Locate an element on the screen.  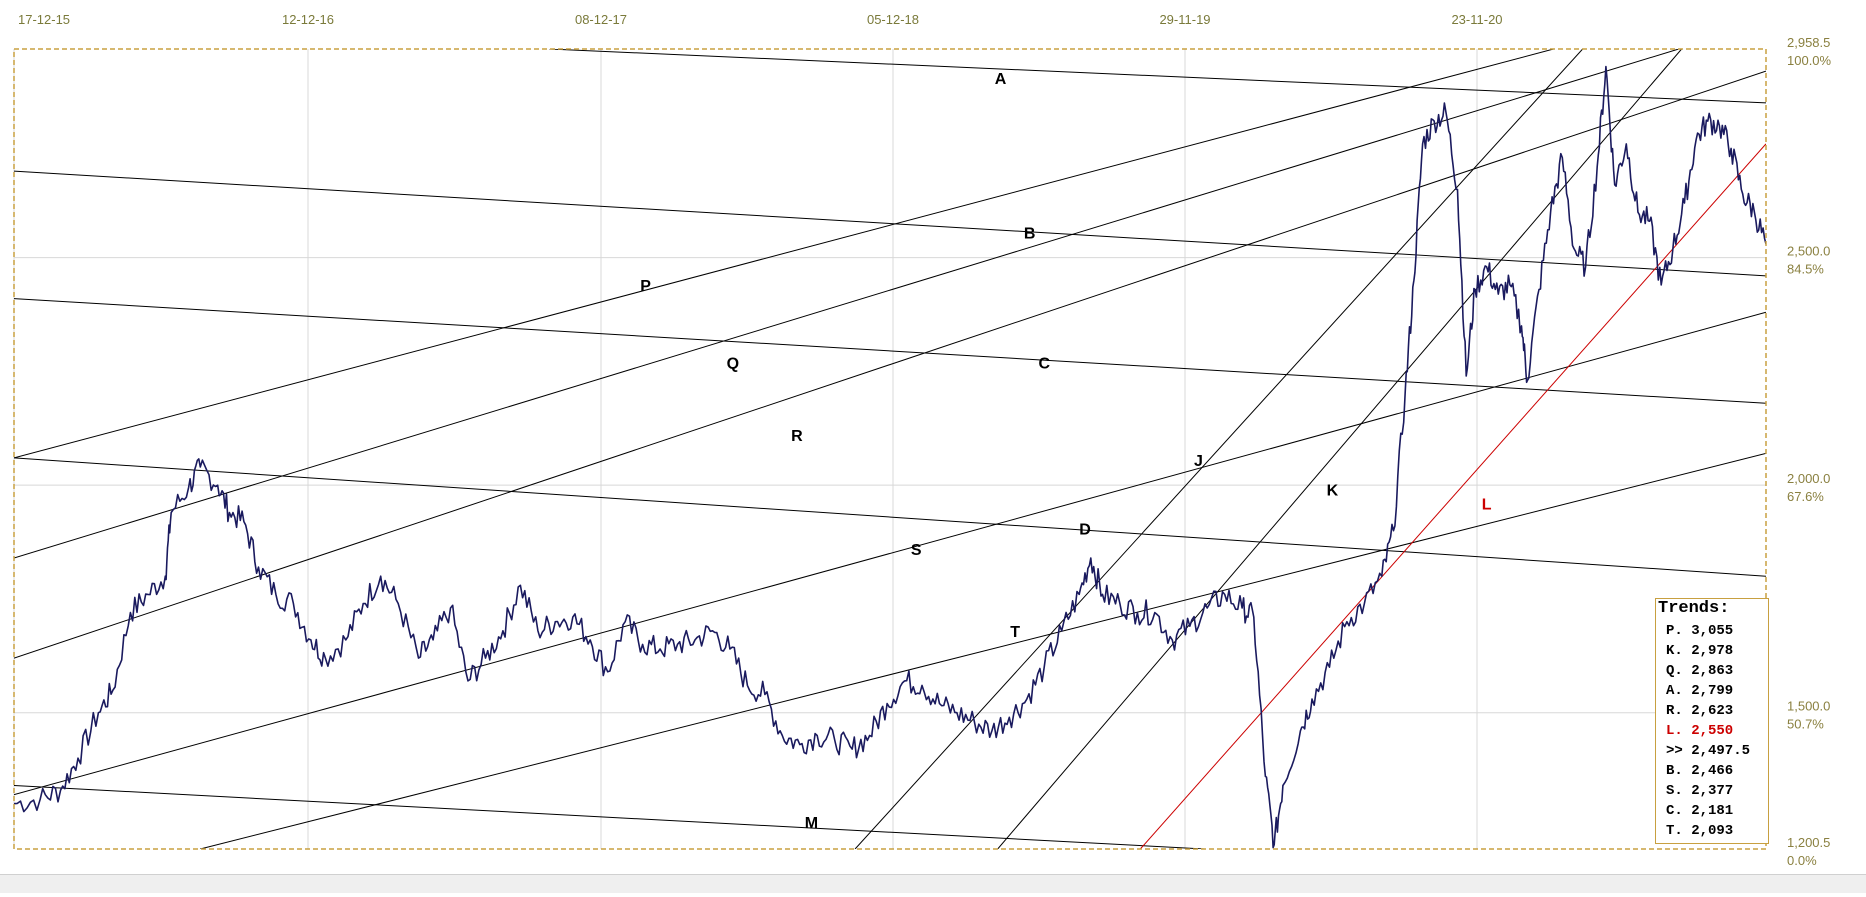
trendline-label-j: J is located at coordinates (1198, 461).